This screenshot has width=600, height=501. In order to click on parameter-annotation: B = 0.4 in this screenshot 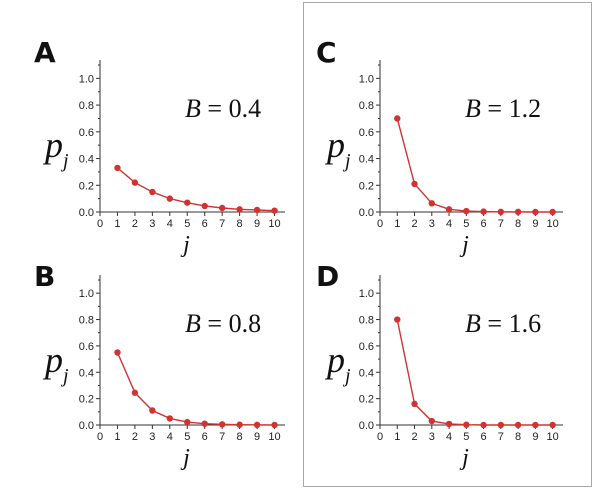, I will do `click(223, 108)`.